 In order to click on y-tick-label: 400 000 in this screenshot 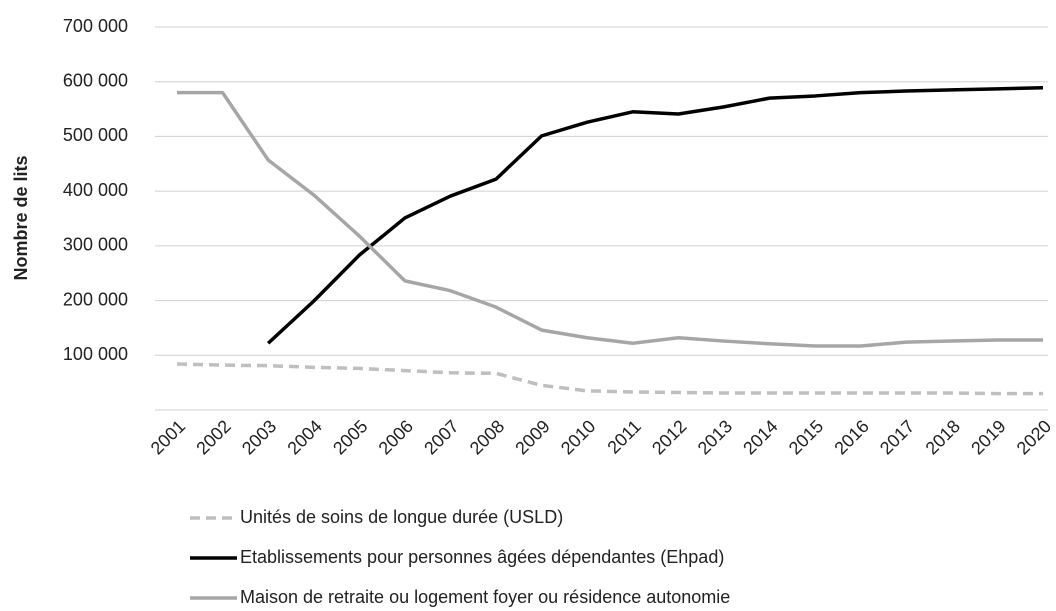, I will do `click(95, 190)`.